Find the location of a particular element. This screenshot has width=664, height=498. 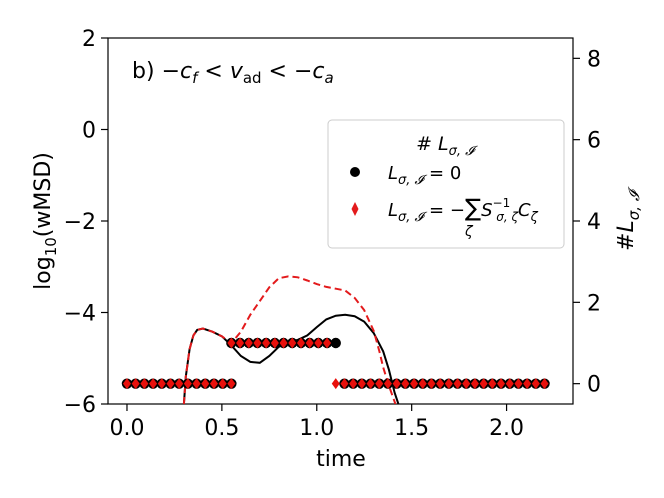

x-tick-label: 1.0 is located at coordinates (316, 428).